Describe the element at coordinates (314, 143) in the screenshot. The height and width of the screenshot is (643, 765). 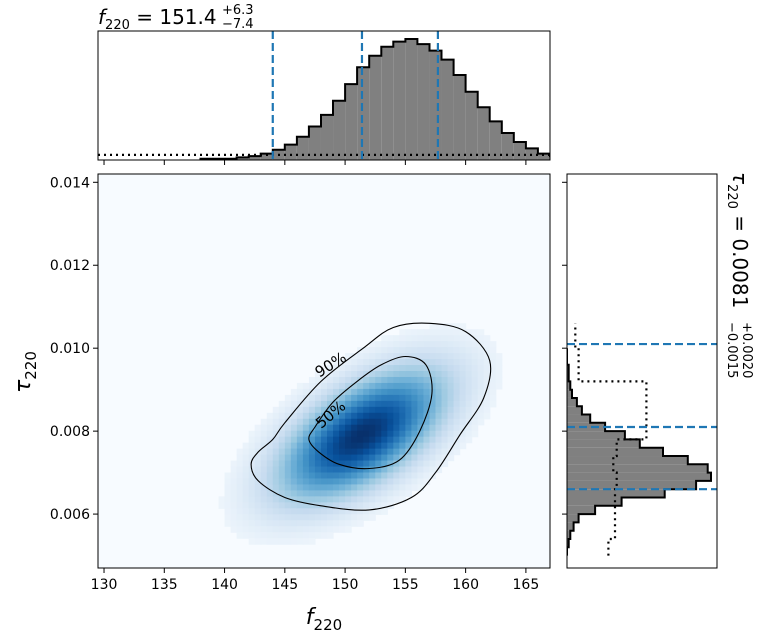
I see `histogram-bar-f220` at that location.